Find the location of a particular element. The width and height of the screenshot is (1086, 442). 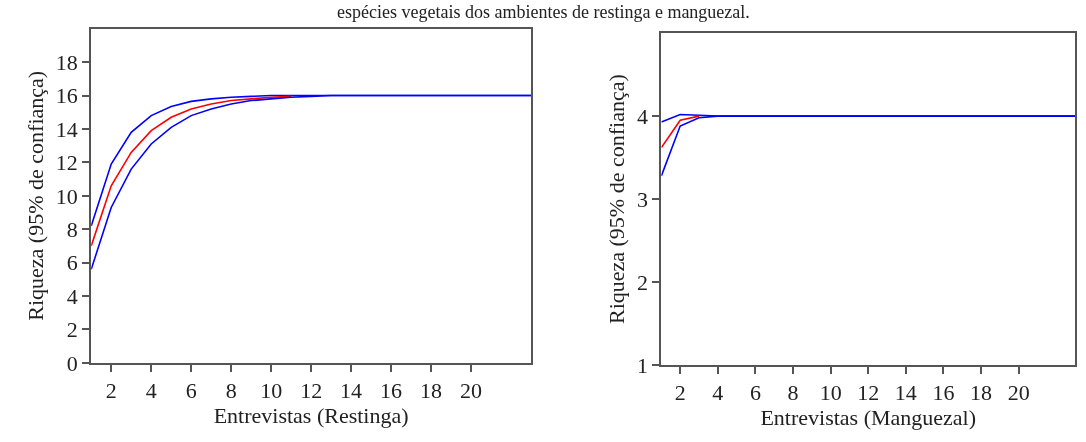

y-tick-label: 16 is located at coordinates (66, 96).